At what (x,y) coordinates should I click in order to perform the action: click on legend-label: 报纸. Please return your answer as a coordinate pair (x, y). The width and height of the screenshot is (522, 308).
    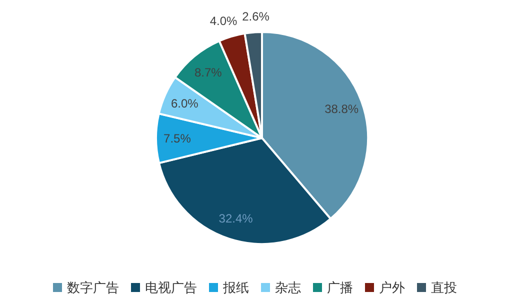
    Looking at the image, I should click on (235, 288).